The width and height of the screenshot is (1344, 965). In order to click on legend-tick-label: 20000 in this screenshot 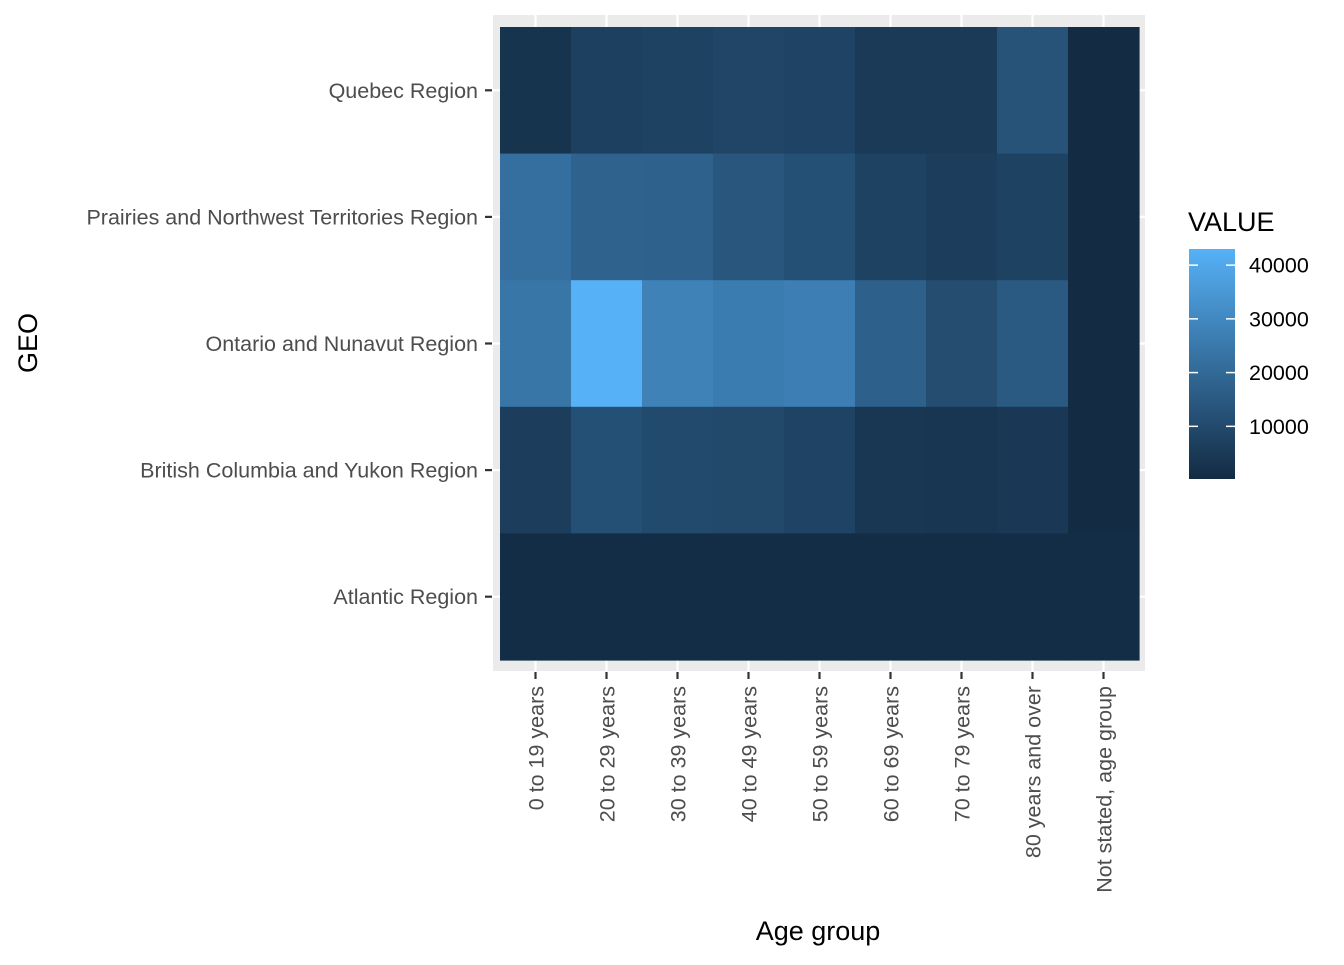, I will do `click(1279, 373)`.